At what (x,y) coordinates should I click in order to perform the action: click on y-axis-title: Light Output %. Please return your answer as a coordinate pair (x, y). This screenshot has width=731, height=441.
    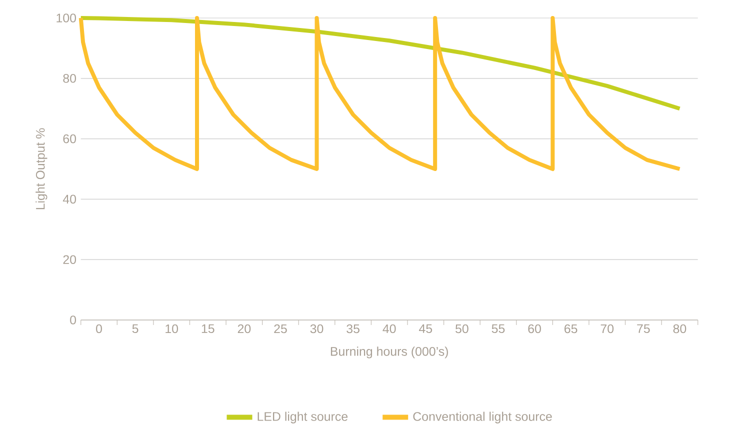
    Looking at the image, I should click on (42, 169).